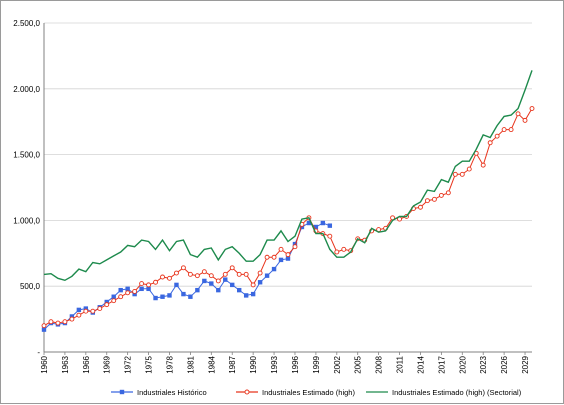  I want to click on x-tick-label: 2011, so click(400, 364).